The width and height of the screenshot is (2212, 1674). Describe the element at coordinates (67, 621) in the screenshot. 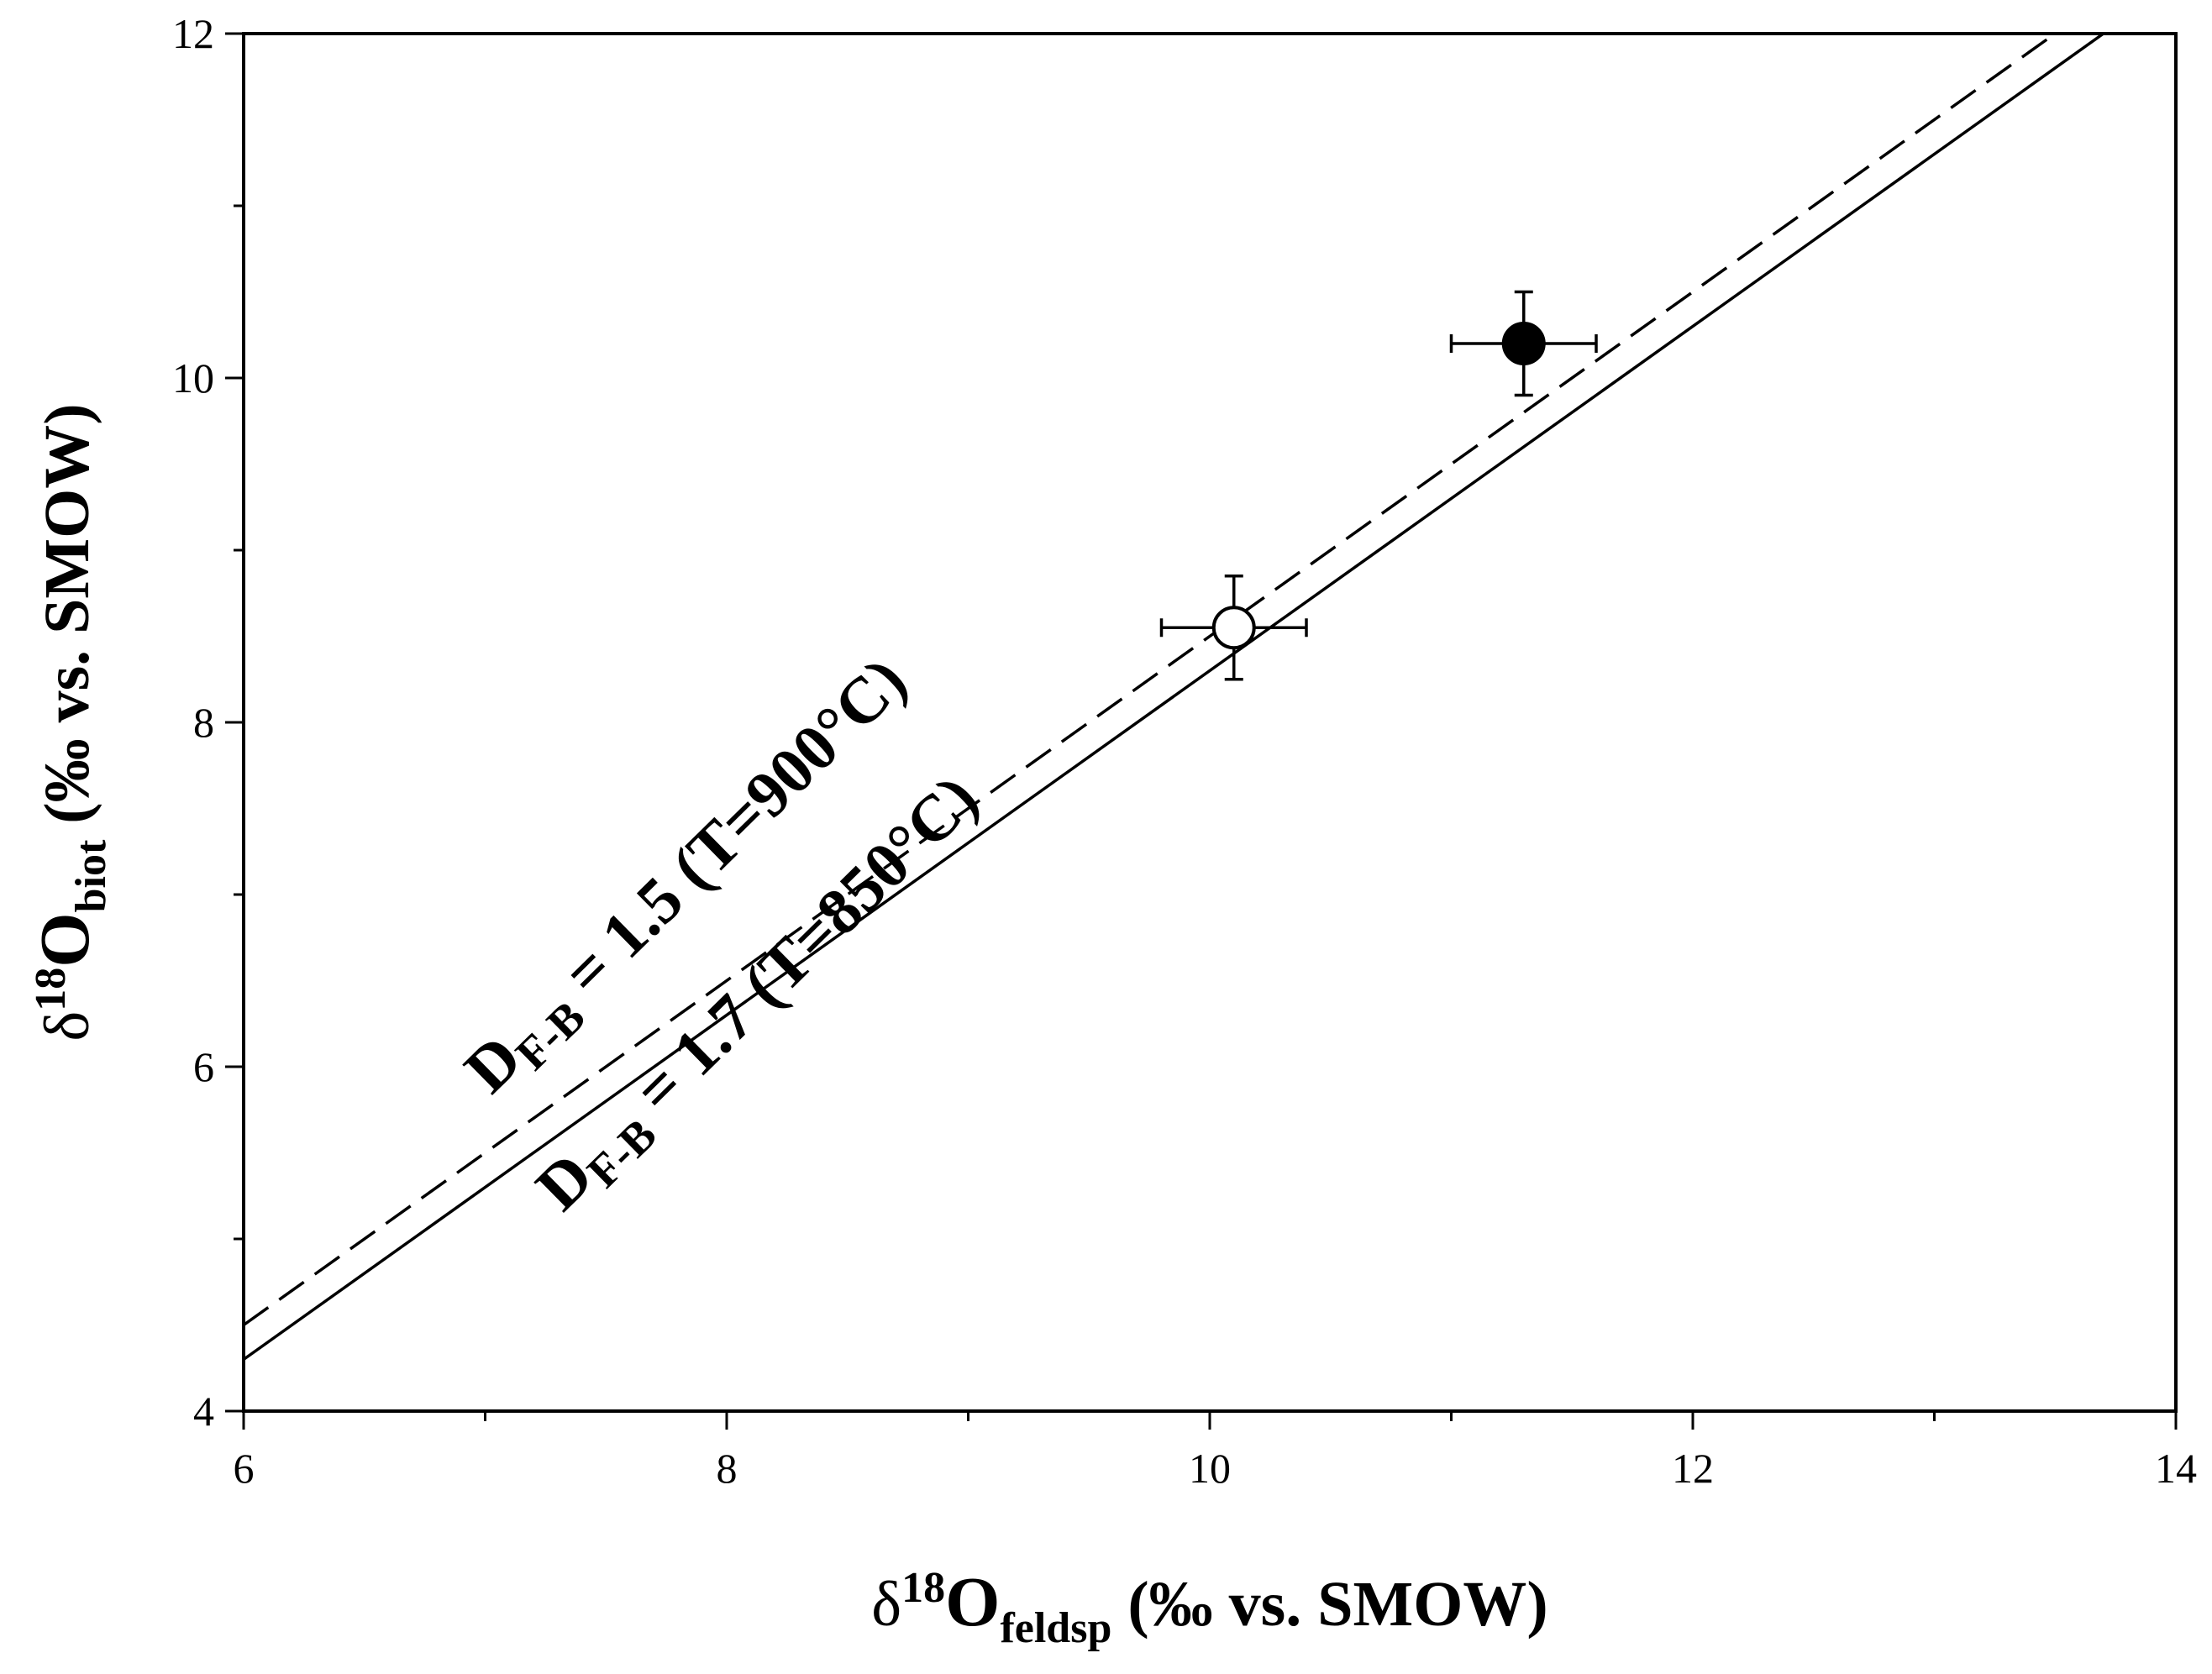

I see `y-axis-label-unit: (‰ vs. SMOW)` at that location.